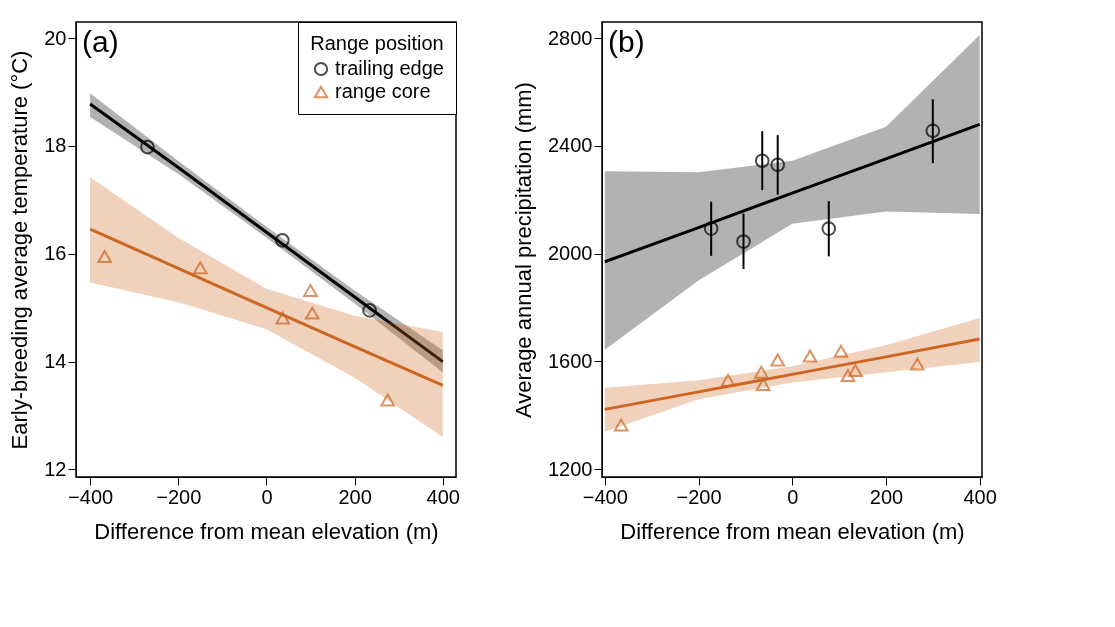 The width and height of the screenshot is (1115, 627). I want to click on y-tick-label: 20, so click(55, 37).